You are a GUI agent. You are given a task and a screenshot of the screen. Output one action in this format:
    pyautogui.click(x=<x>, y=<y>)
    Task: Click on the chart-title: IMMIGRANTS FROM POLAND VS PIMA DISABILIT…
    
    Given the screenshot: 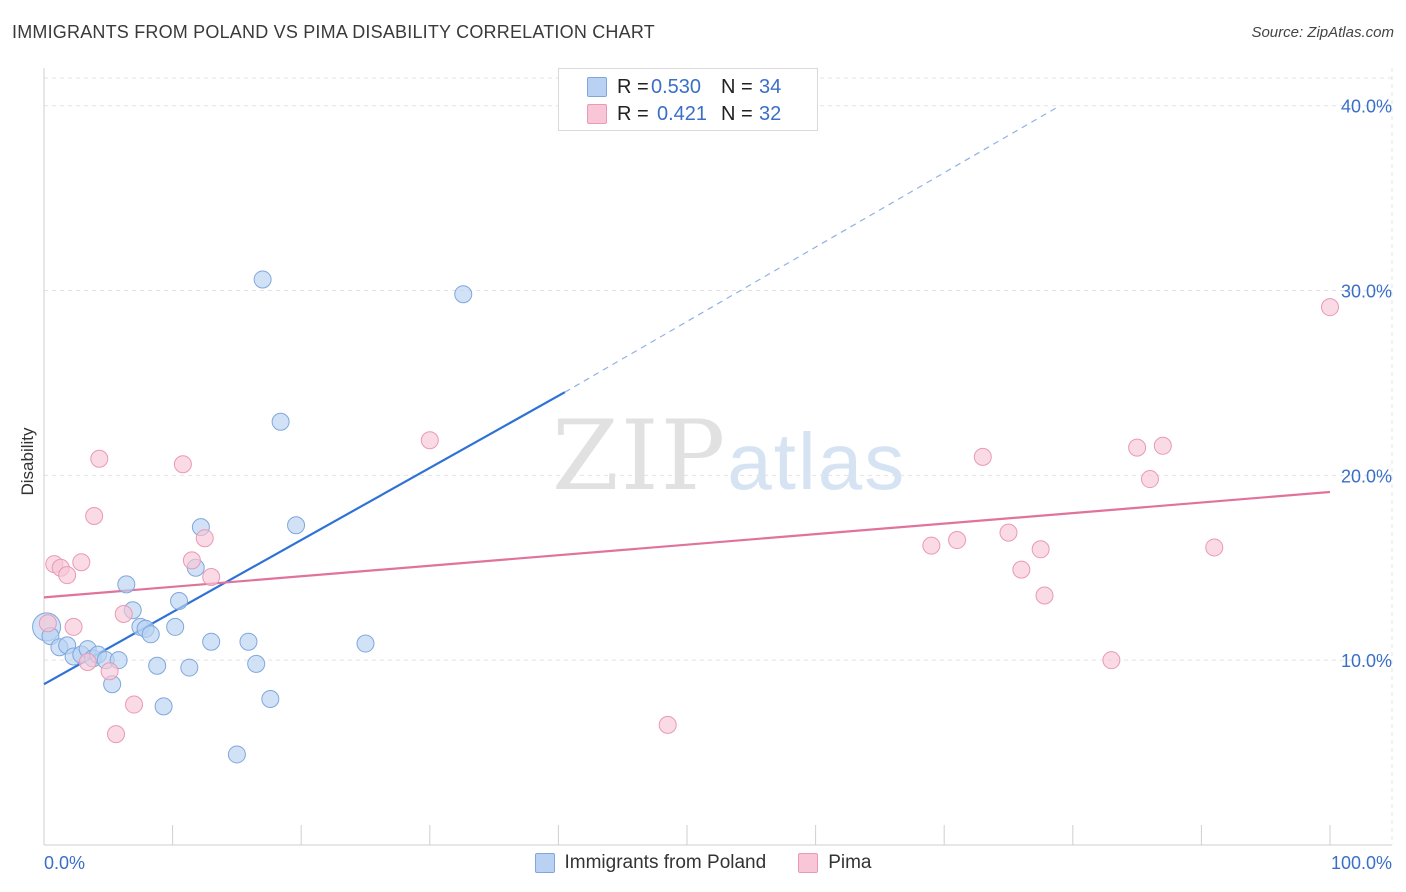 What is the action you would take?
    pyautogui.click(x=333, y=32)
    